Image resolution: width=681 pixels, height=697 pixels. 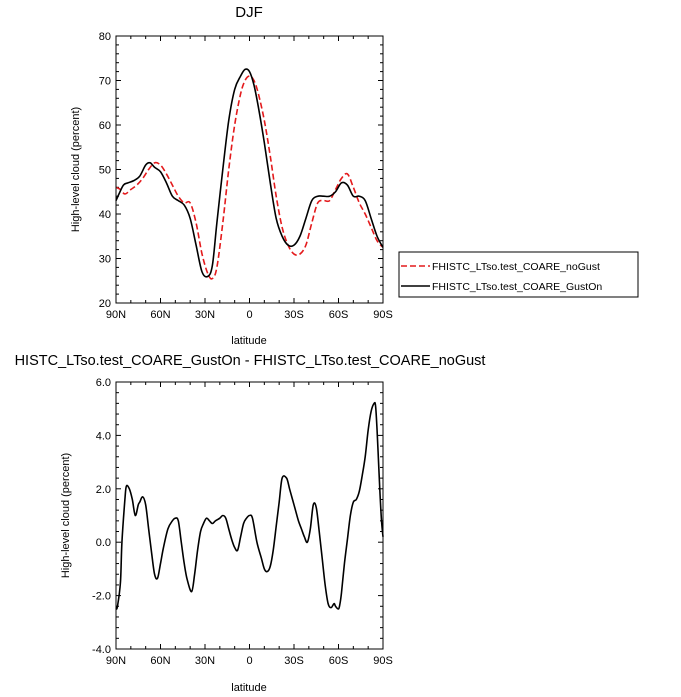 I want to click on y-tick-label: 80, so click(x=105, y=37).